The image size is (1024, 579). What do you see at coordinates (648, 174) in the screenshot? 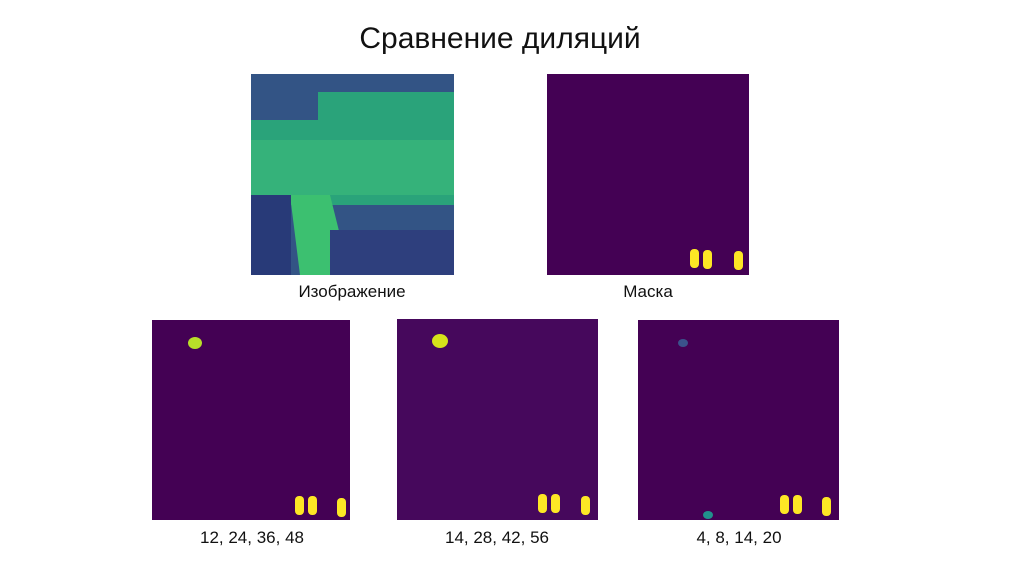
I see `mask-panel` at bounding box center [648, 174].